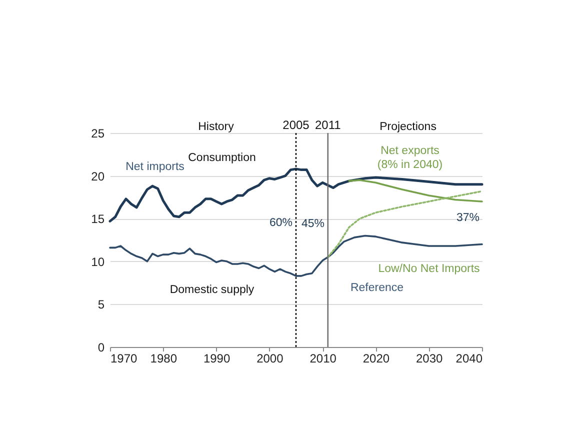 The width and height of the screenshot is (569, 424). Describe the element at coordinates (98, 176) in the screenshot. I see `y-tick-label: 20` at that location.